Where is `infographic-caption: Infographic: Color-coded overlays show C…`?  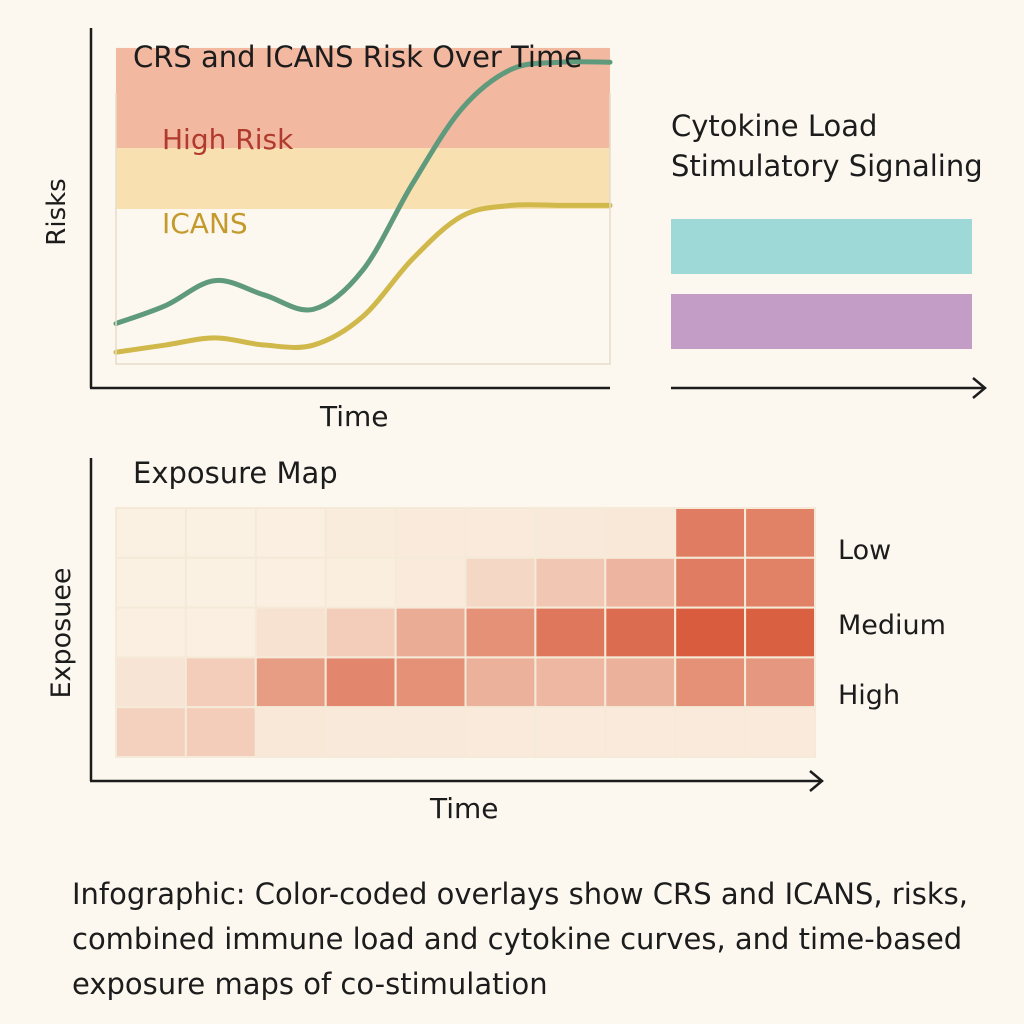 infographic-caption: Infographic: Color-coded overlays show C… is located at coordinates (520, 939).